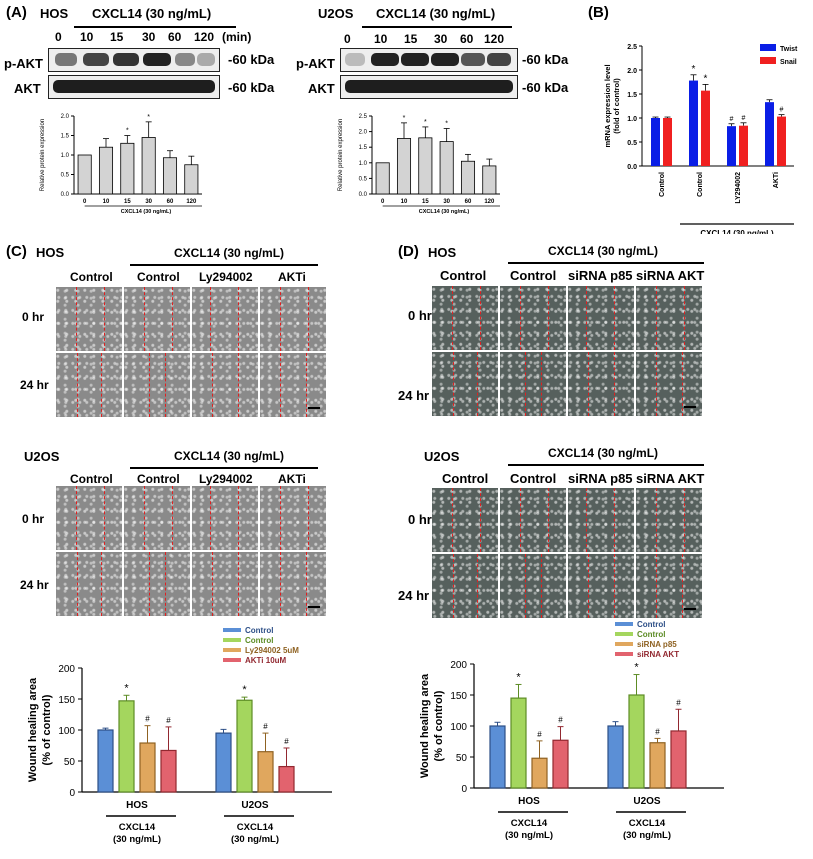 Image resolution: width=813 pixels, height=859 pixels. I want to click on blot-u2os-kda-akt: -60 kDa, so click(545, 87).